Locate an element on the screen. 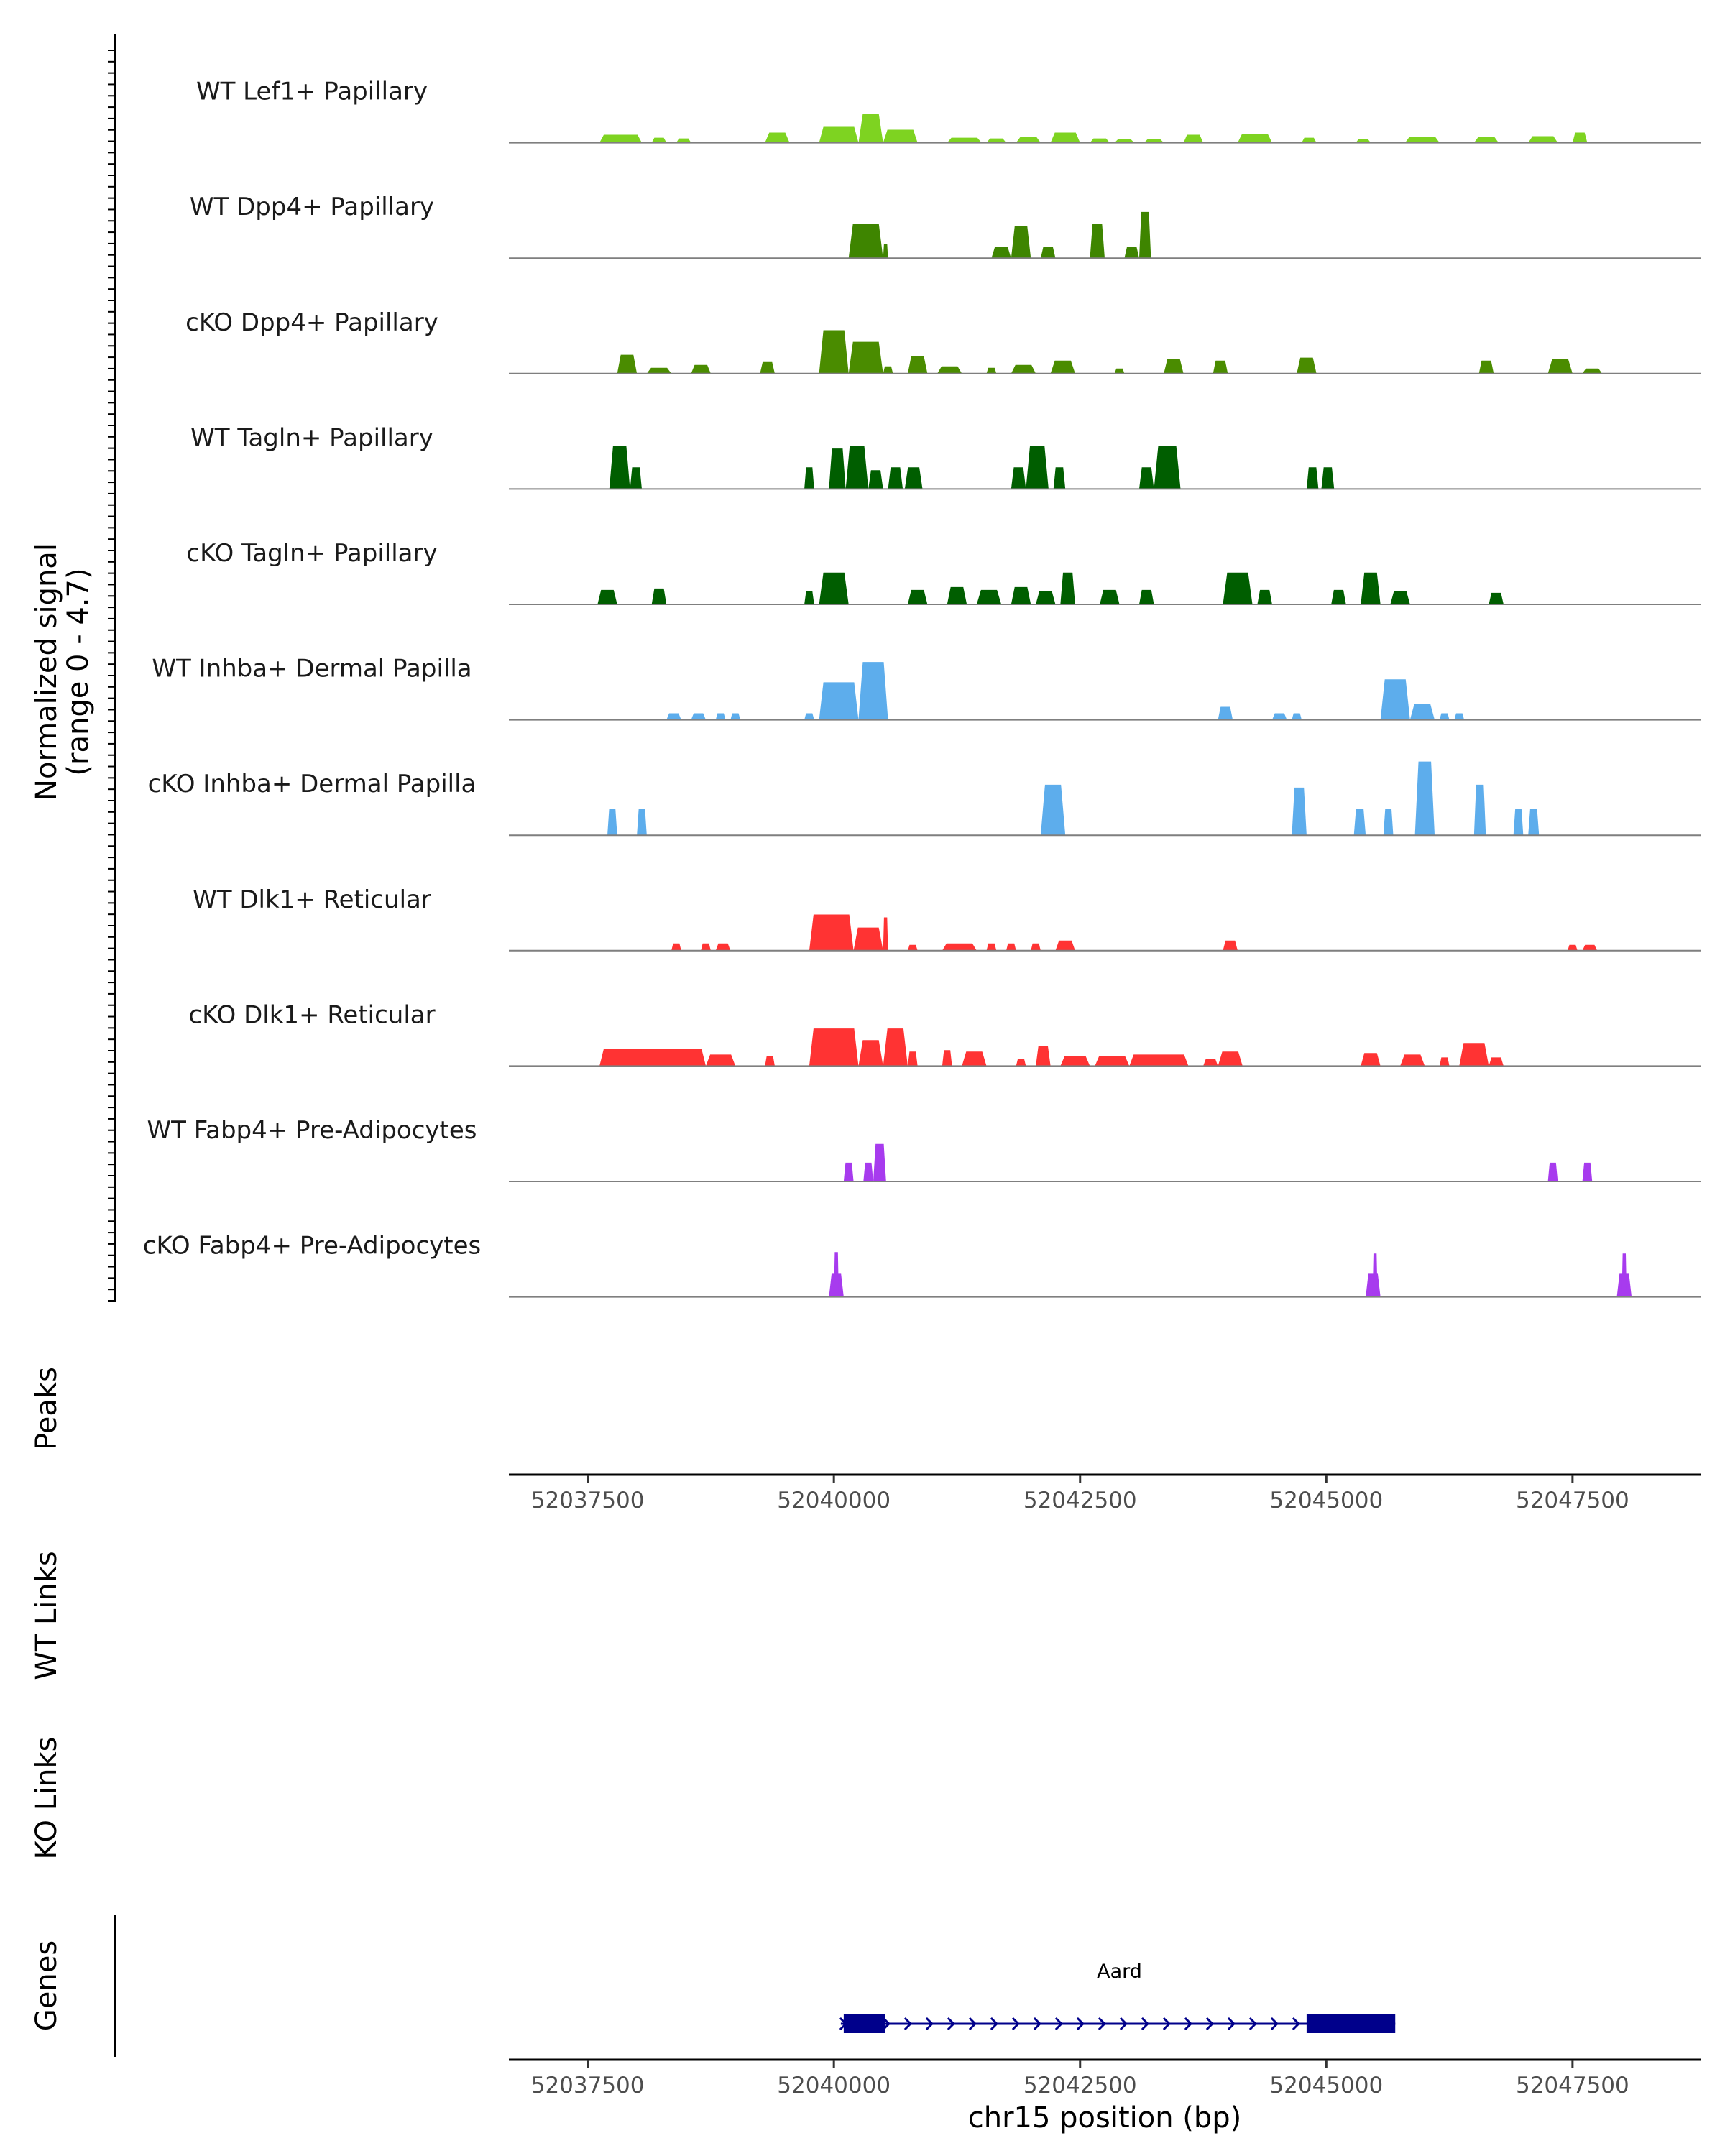 The image size is (1725, 2156). x-axis-title: chr15 position (bp) is located at coordinates (1105, 2117).